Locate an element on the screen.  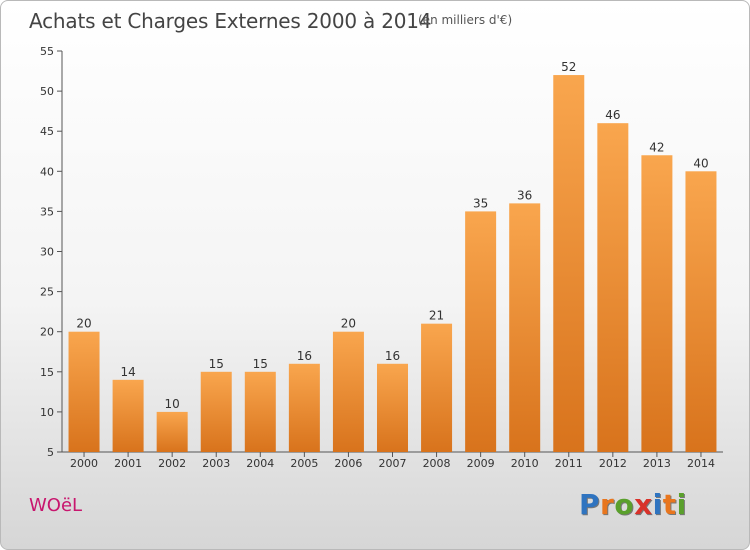
x-tick-label: 2010 is located at coordinates (525, 463).